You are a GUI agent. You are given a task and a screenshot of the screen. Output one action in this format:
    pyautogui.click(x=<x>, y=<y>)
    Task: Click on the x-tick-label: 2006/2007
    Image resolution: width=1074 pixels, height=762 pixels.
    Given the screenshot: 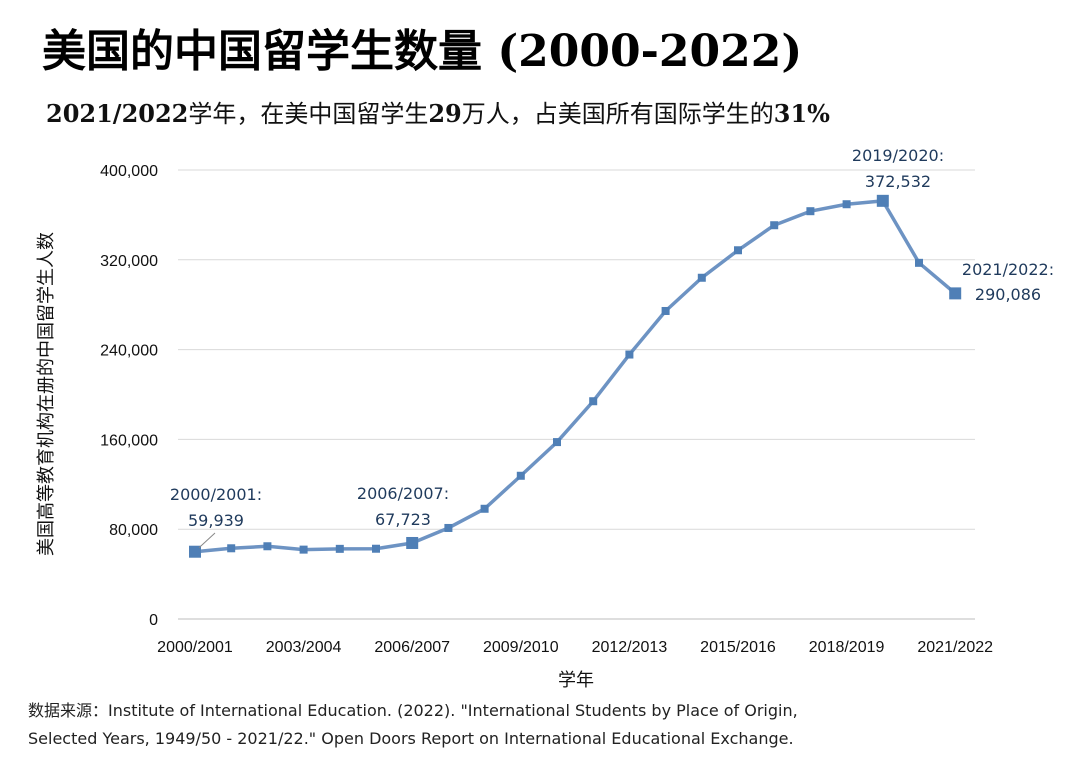 What is the action you would take?
    pyautogui.click(x=412, y=647)
    